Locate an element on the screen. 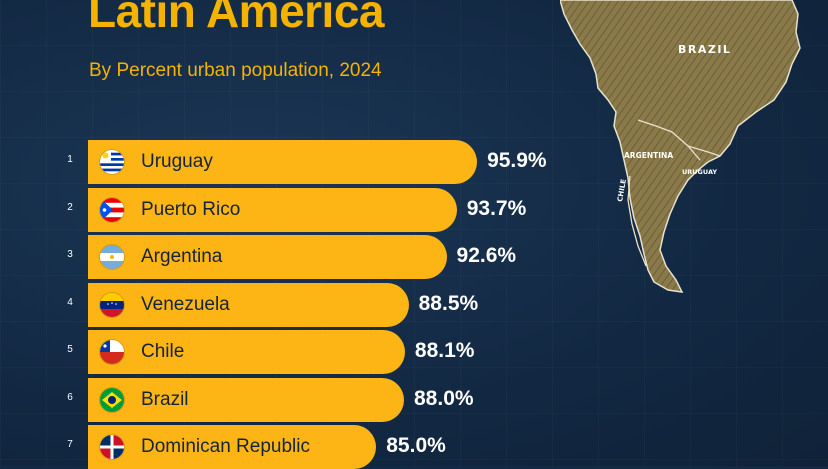 Image resolution: width=828 pixels, height=469 pixels. rank-number: 6 is located at coordinates (70, 397).